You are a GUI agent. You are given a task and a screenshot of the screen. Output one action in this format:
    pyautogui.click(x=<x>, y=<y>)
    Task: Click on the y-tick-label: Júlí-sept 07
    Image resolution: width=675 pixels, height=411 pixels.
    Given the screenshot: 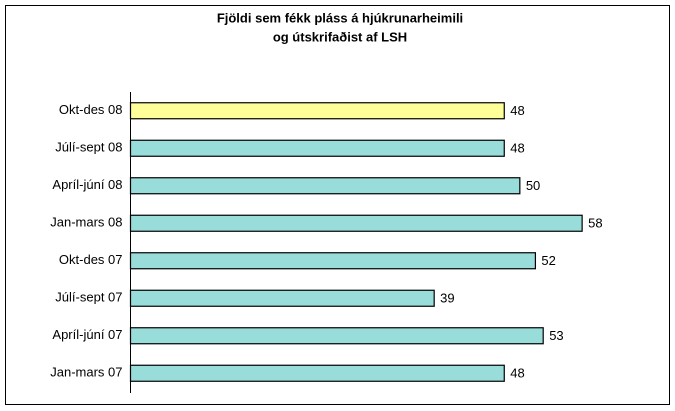 What is the action you would take?
    pyautogui.click(x=88, y=297)
    